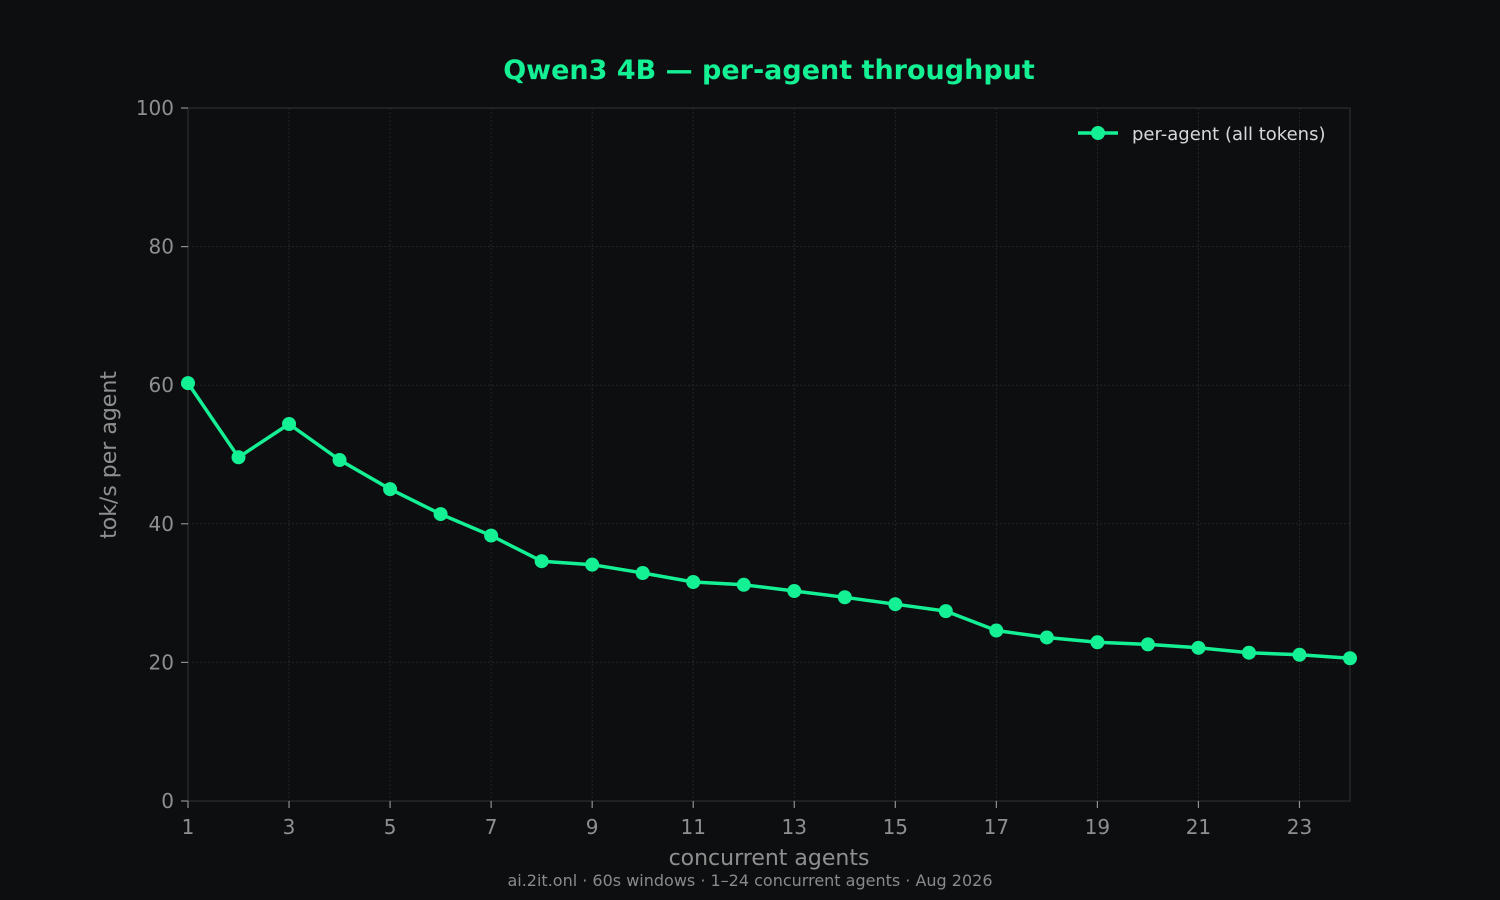  What do you see at coordinates (390, 827) in the screenshot?
I see `x-tick-label: 5` at bounding box center [390, 827].